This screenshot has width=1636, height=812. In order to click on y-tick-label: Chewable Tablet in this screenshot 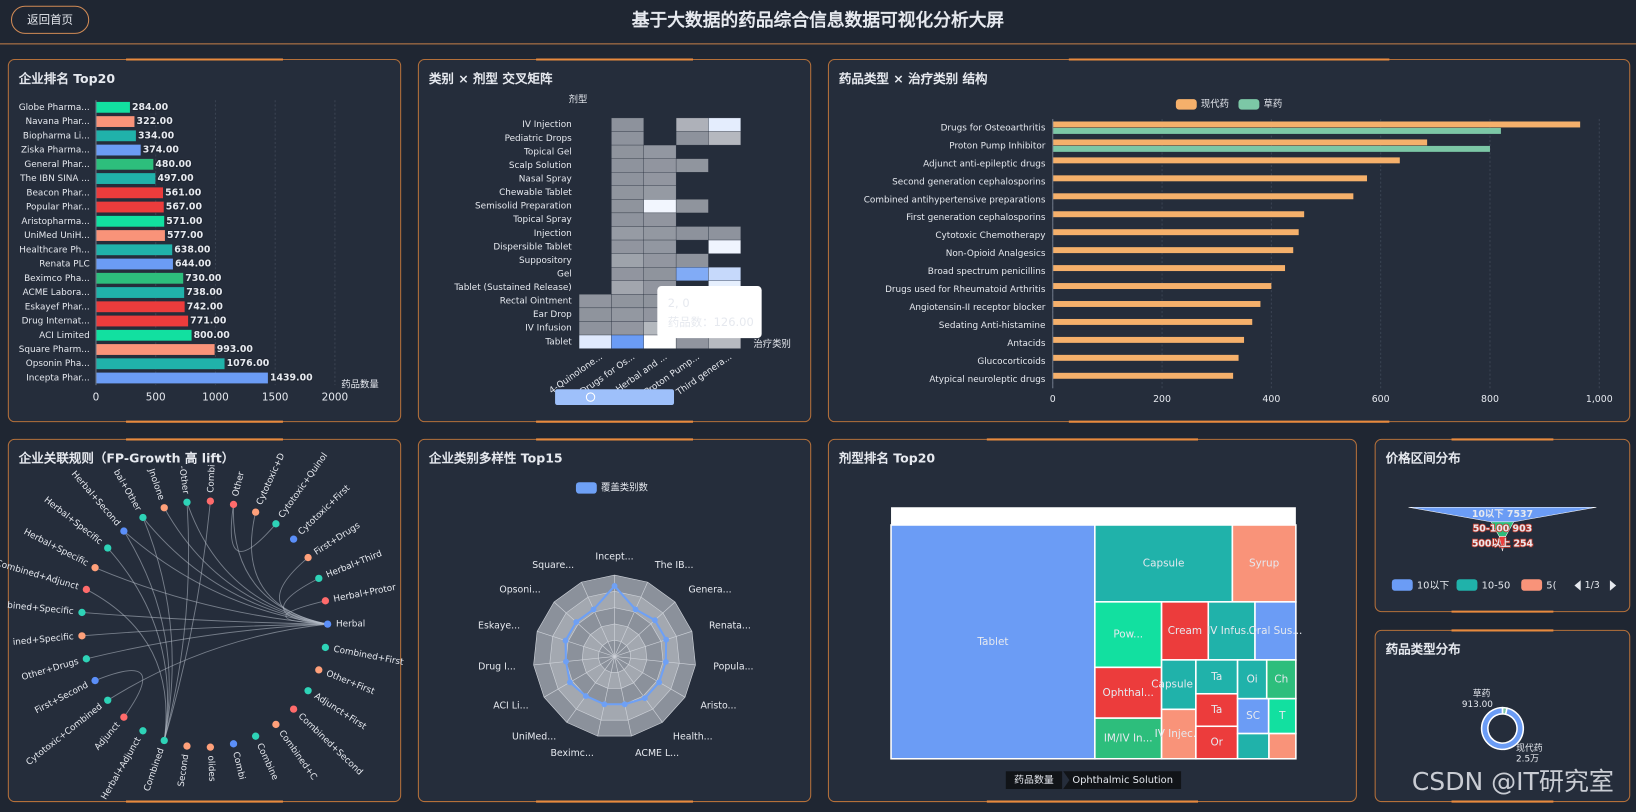, I will do `click(535, 193)`.